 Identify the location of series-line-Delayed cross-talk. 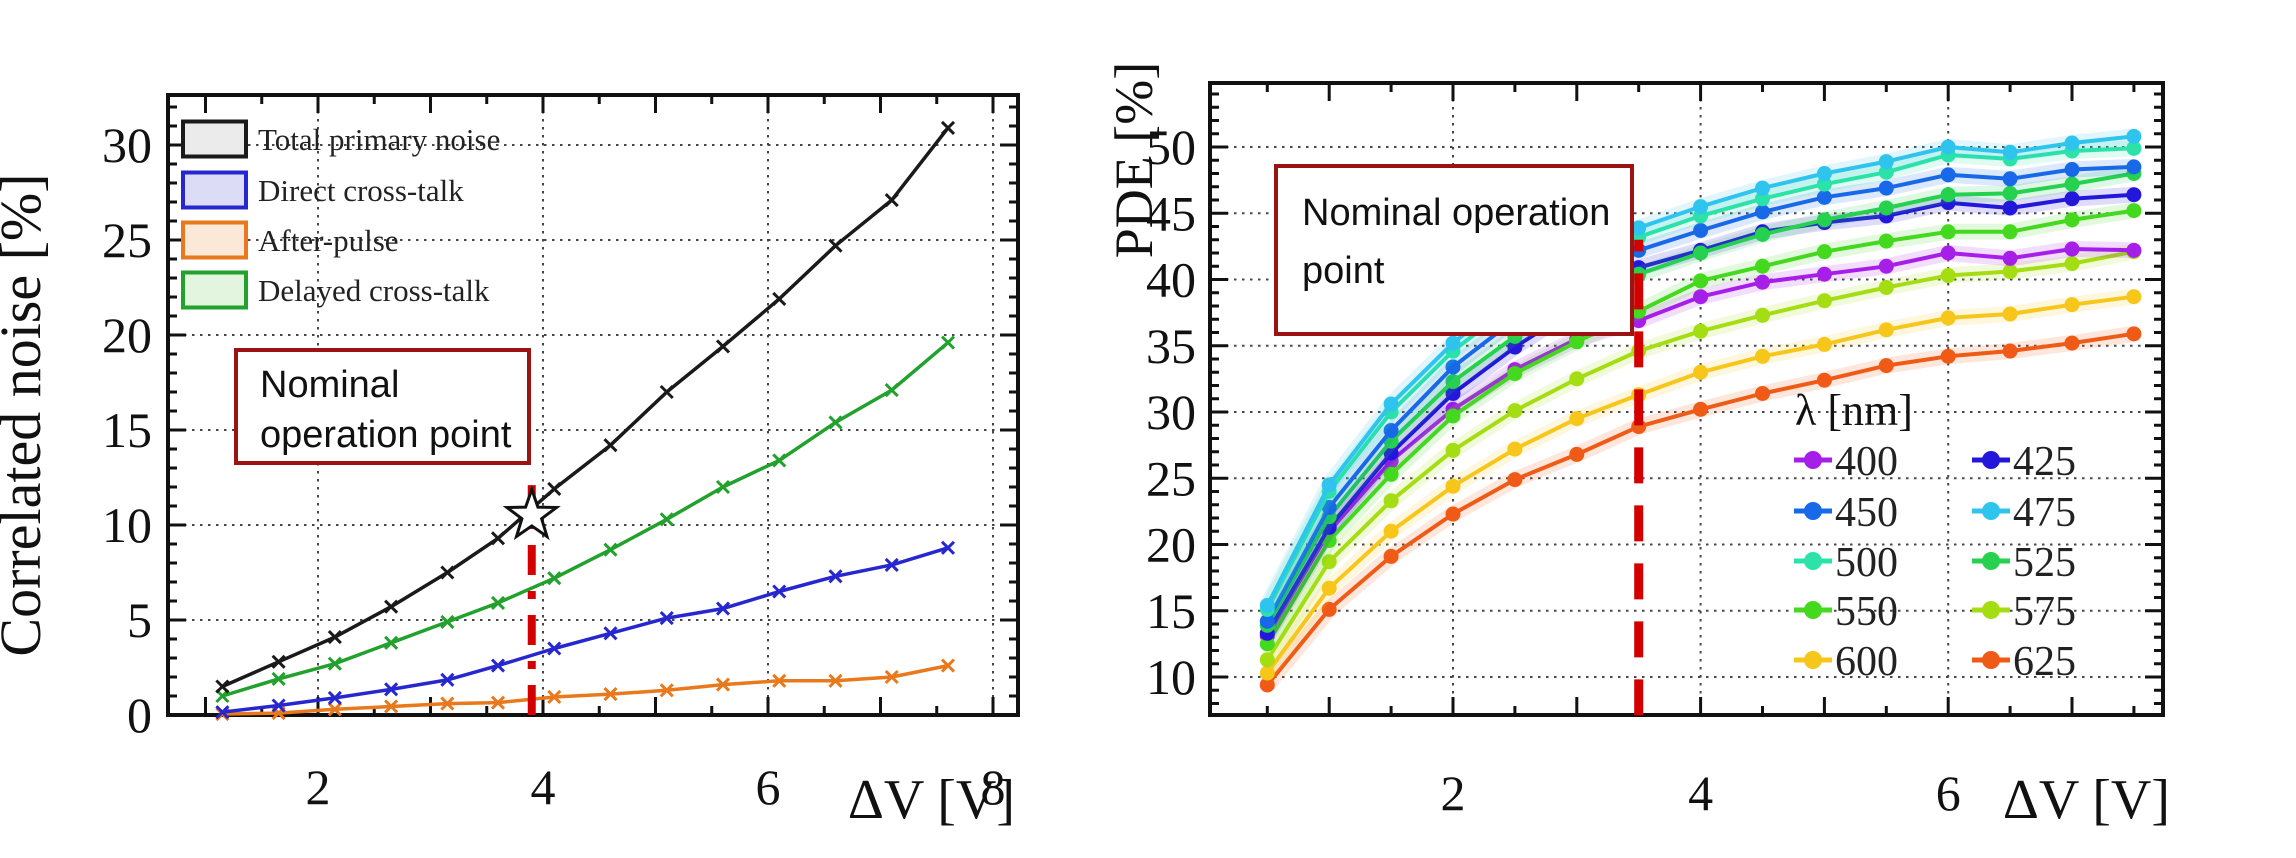
(585, 519).